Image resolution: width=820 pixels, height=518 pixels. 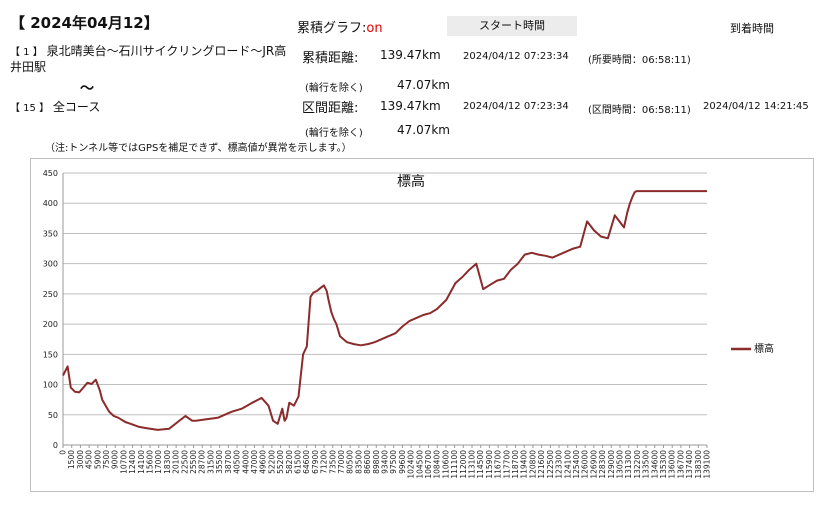 What do you see at coordinates (585, 464) in the screenshot?
I see `x-tick-label: 126000` at bounding box center [585, 464].